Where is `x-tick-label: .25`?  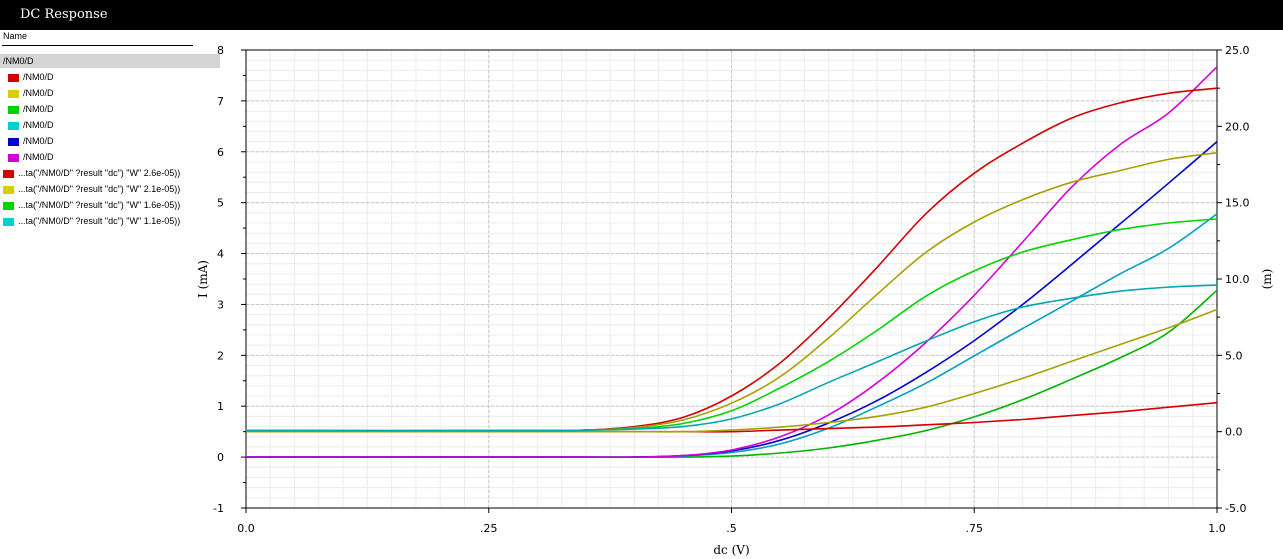 x-tick-label: .25 is located at coordinates (489, 528).